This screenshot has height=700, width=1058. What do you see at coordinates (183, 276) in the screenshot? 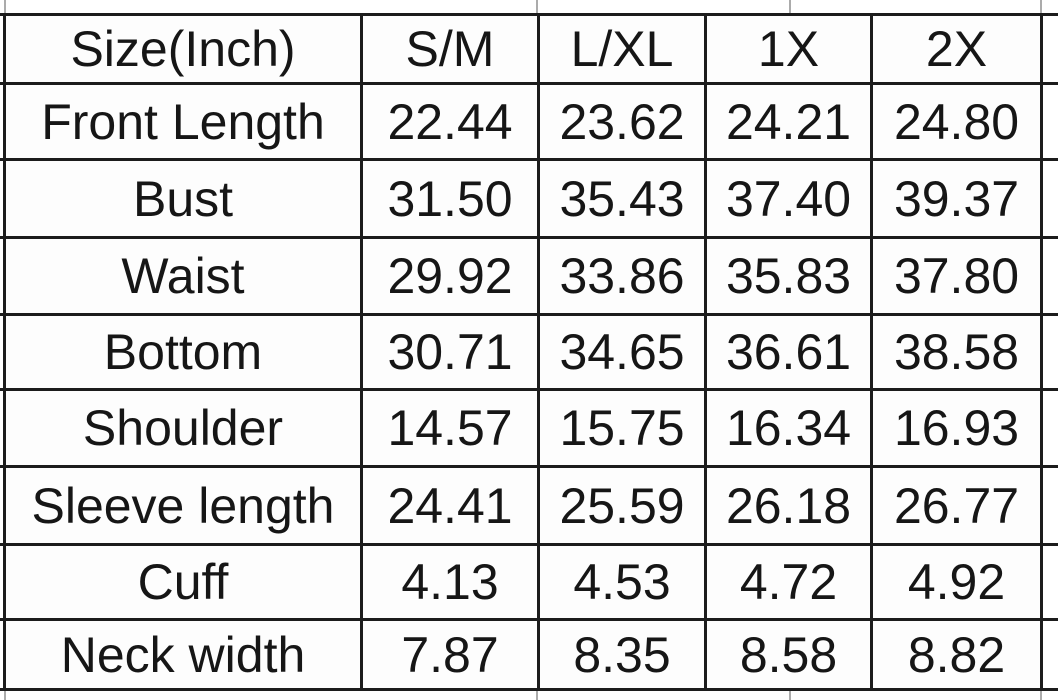
I see `row-label: Waist` at bounding box center [183, 276].